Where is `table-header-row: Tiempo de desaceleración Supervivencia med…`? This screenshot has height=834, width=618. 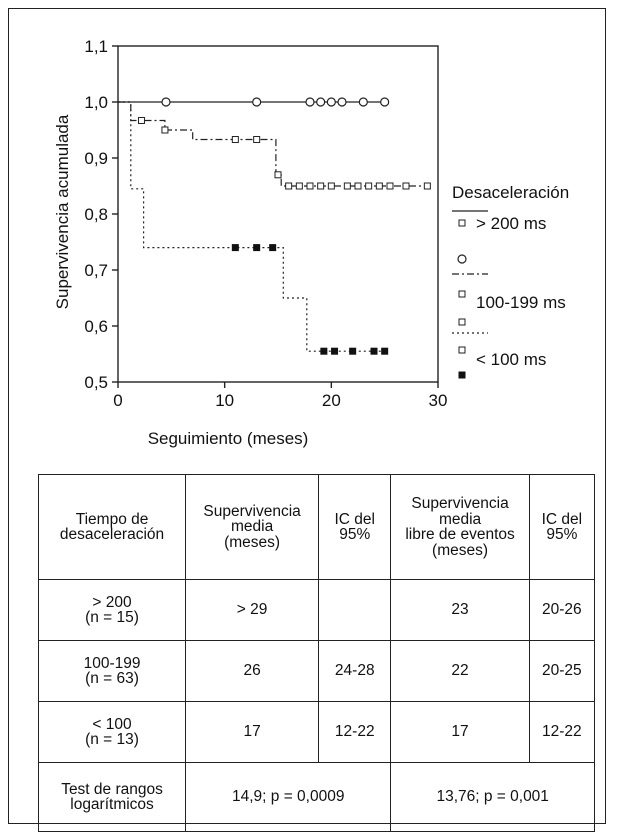
table-header-row: Tiempo de desaceleración Supervivencia med… is located at coordinates (316, 527).